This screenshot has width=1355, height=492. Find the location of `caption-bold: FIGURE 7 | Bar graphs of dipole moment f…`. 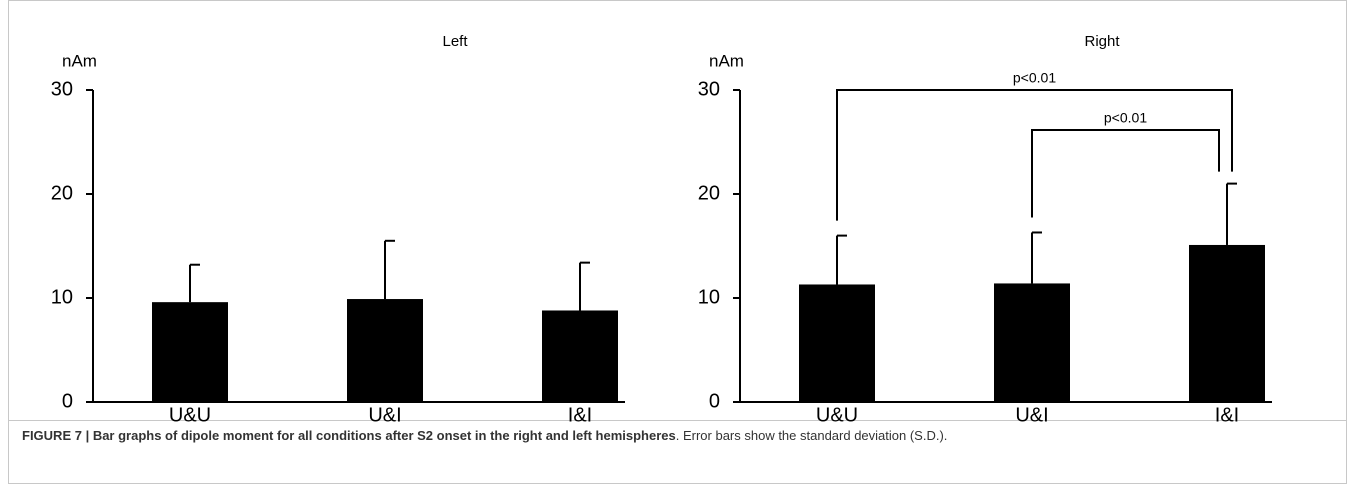

caption-bold: FIGURE 7 | Bar graphs of dipole moment f… is located at coordinates (349, 435).